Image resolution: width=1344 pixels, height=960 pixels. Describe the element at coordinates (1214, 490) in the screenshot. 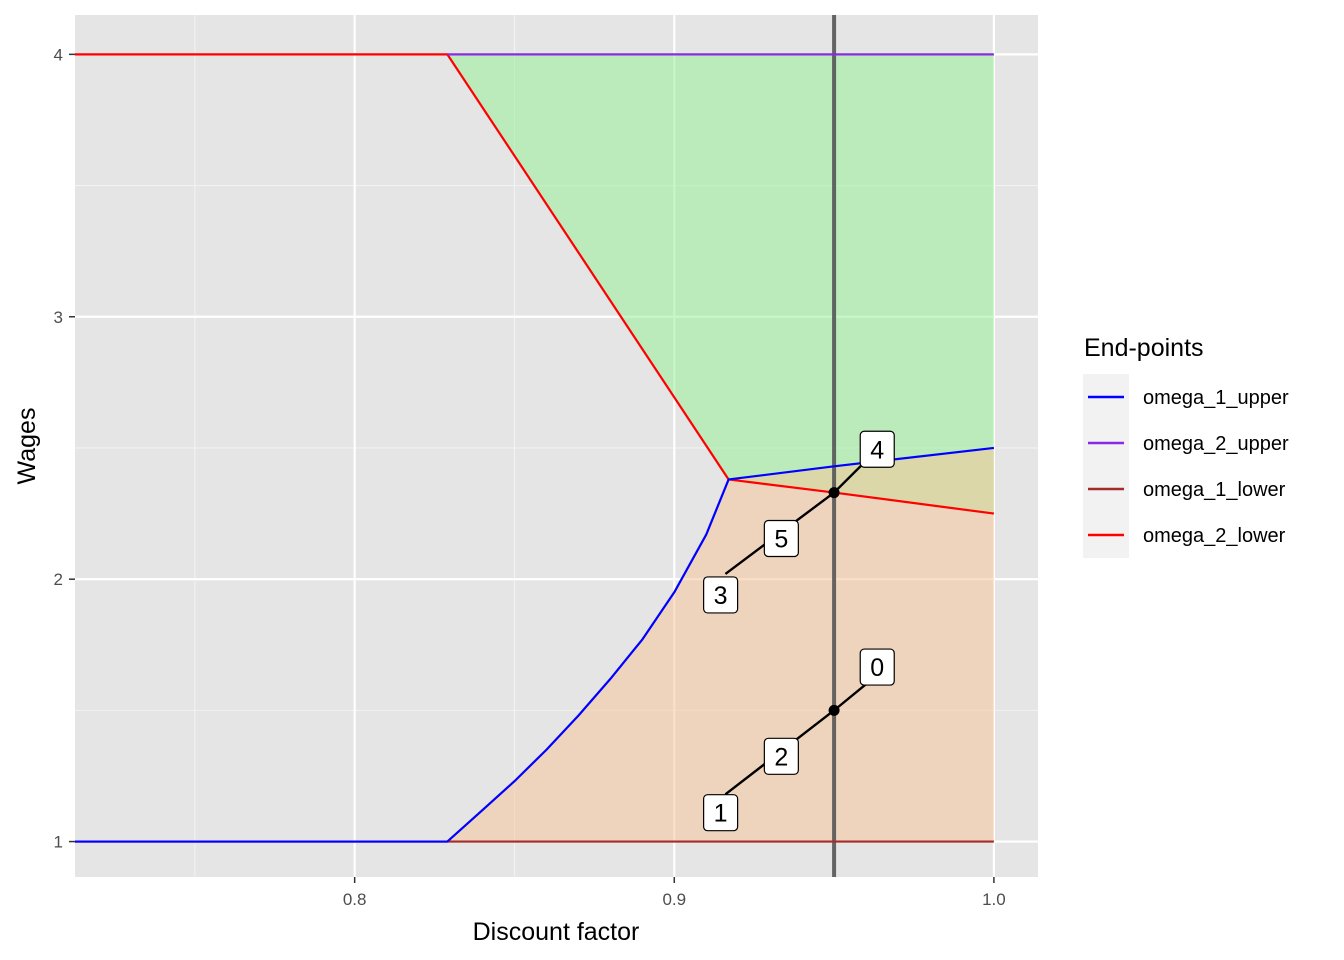

I see `legend-label-omega_1_lower: omega_1_lower` at that location.